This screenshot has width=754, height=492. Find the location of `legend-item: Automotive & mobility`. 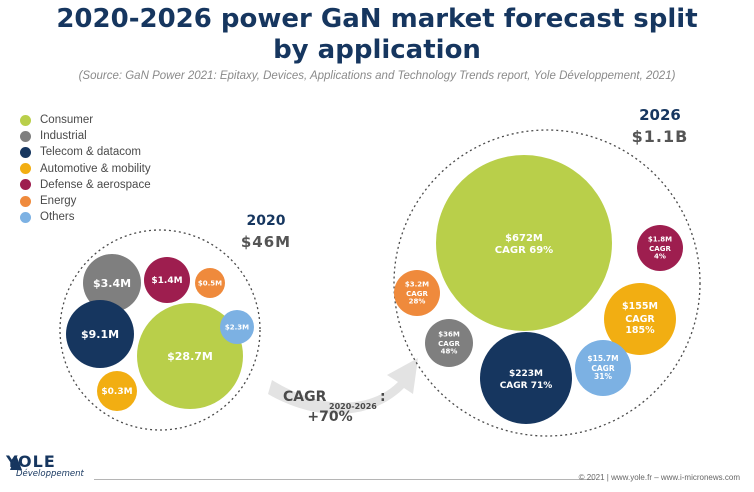

legend-item: Automotive & mobility is located at coordinates (85, 169).